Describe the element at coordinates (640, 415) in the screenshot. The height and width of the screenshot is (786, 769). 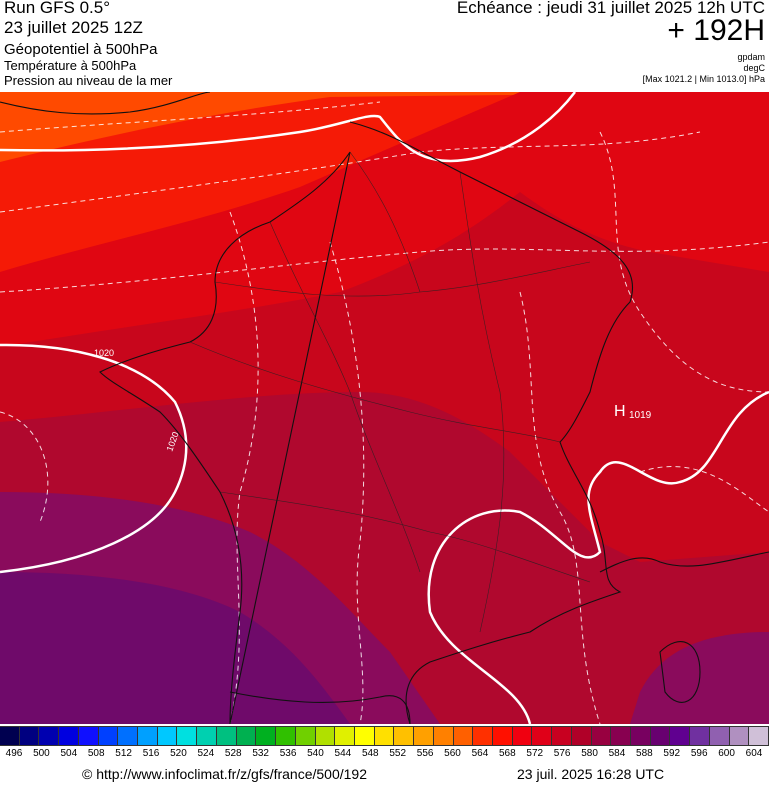
I see `high-pressure-value: 1019` at that location.